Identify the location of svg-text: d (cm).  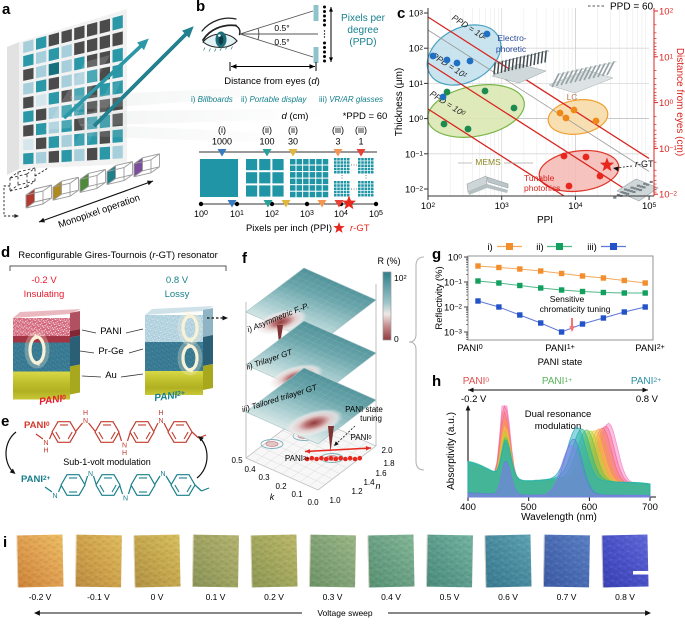
(295, 116).